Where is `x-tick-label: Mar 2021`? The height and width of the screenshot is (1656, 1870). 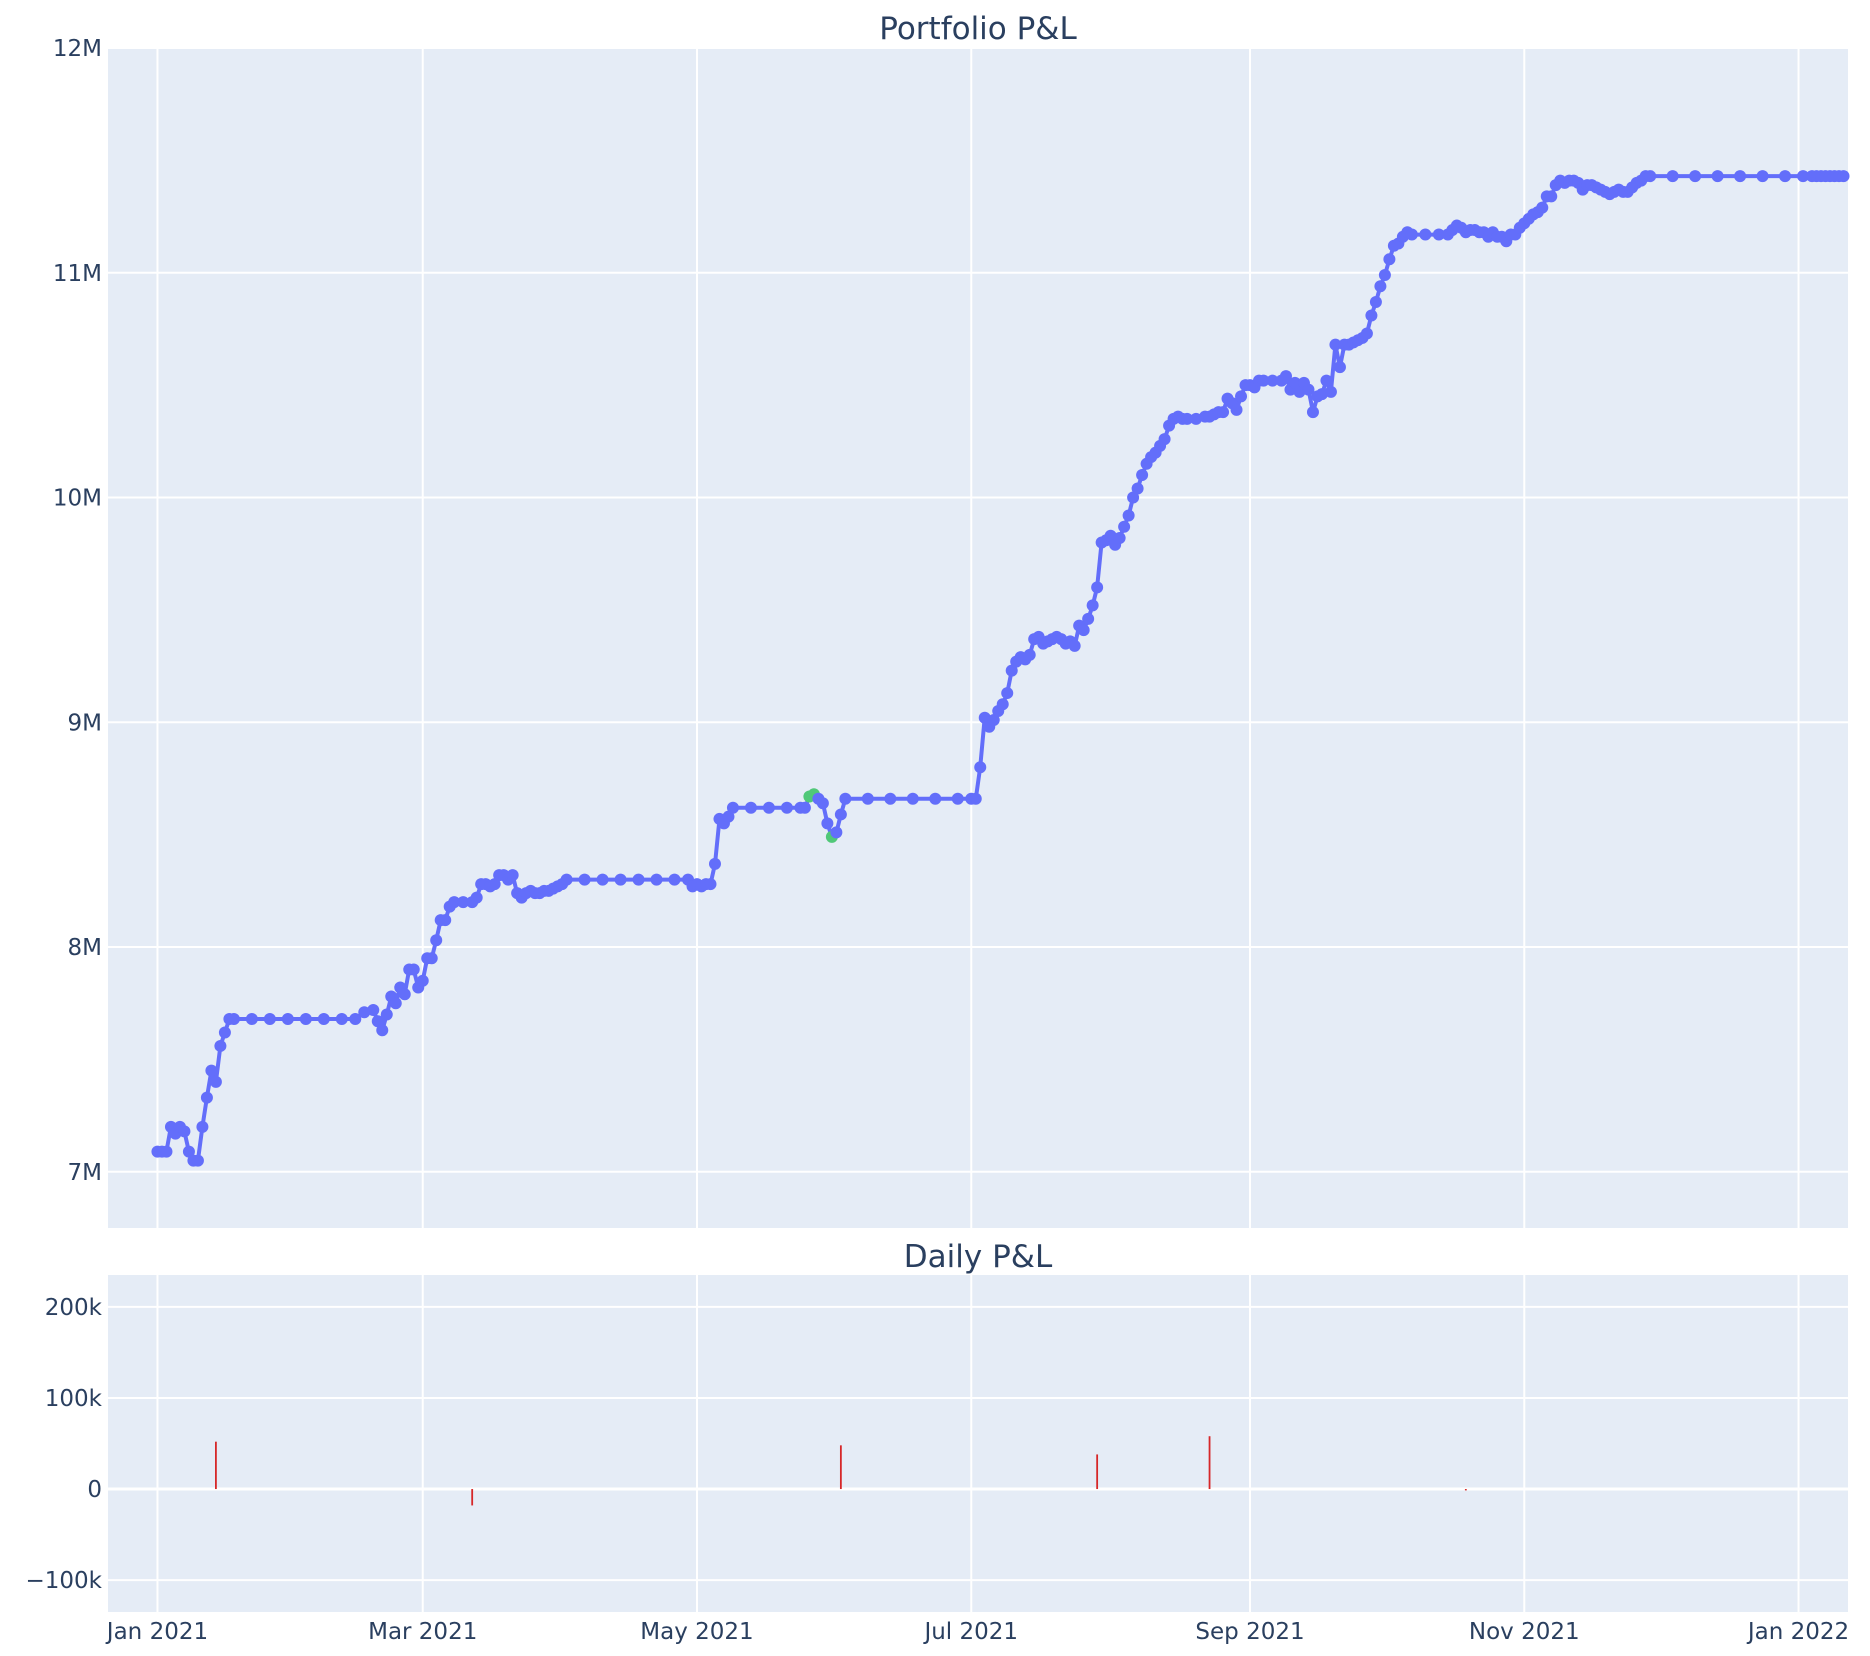
x-tick-label: Mar 2021 is located at coordinates (422, 1632).